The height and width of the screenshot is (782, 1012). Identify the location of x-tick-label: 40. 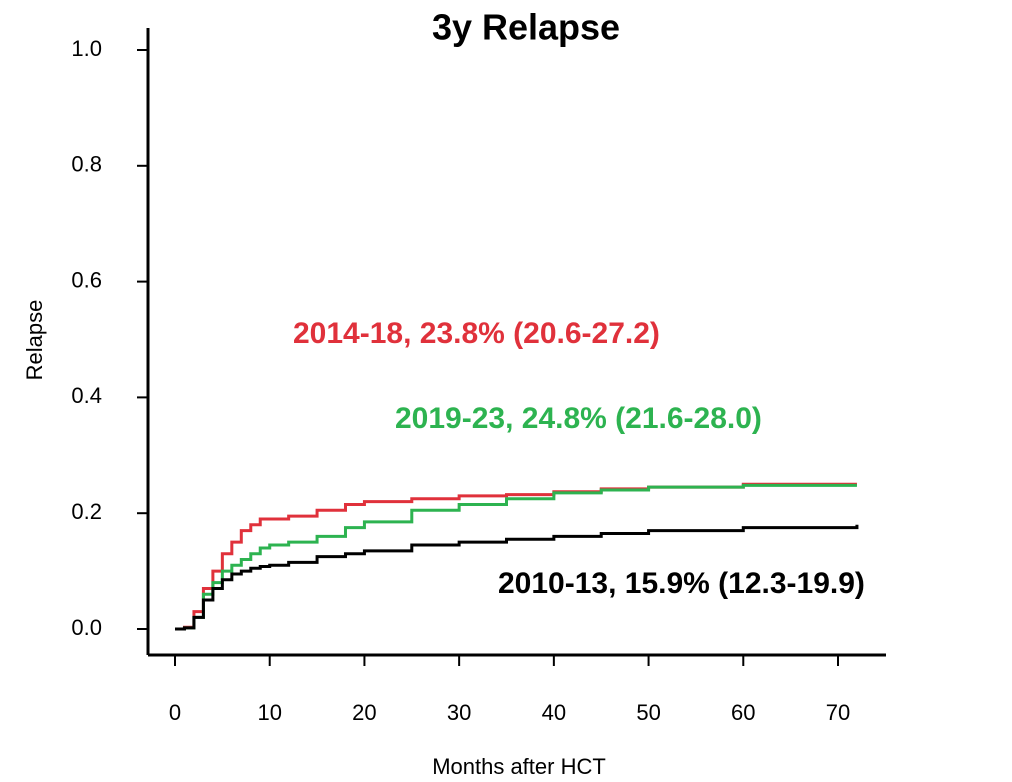
(554, 712).